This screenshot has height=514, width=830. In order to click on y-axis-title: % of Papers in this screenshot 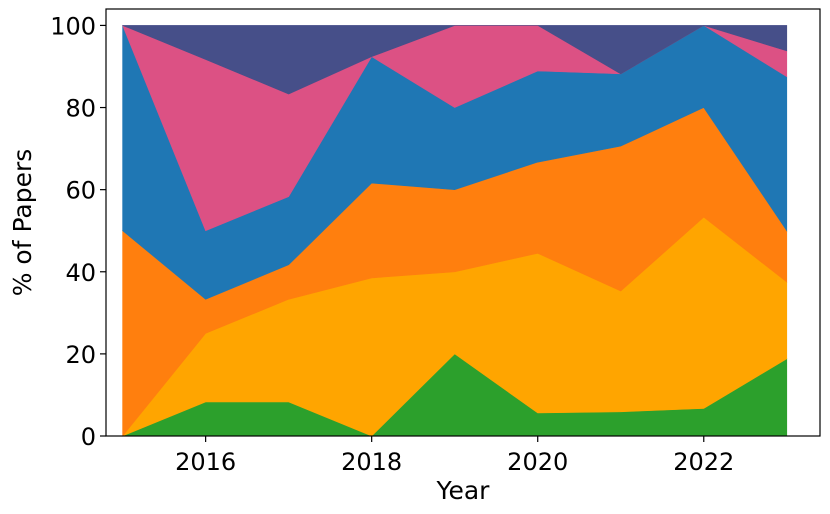, I will do `click(22, 223)`.